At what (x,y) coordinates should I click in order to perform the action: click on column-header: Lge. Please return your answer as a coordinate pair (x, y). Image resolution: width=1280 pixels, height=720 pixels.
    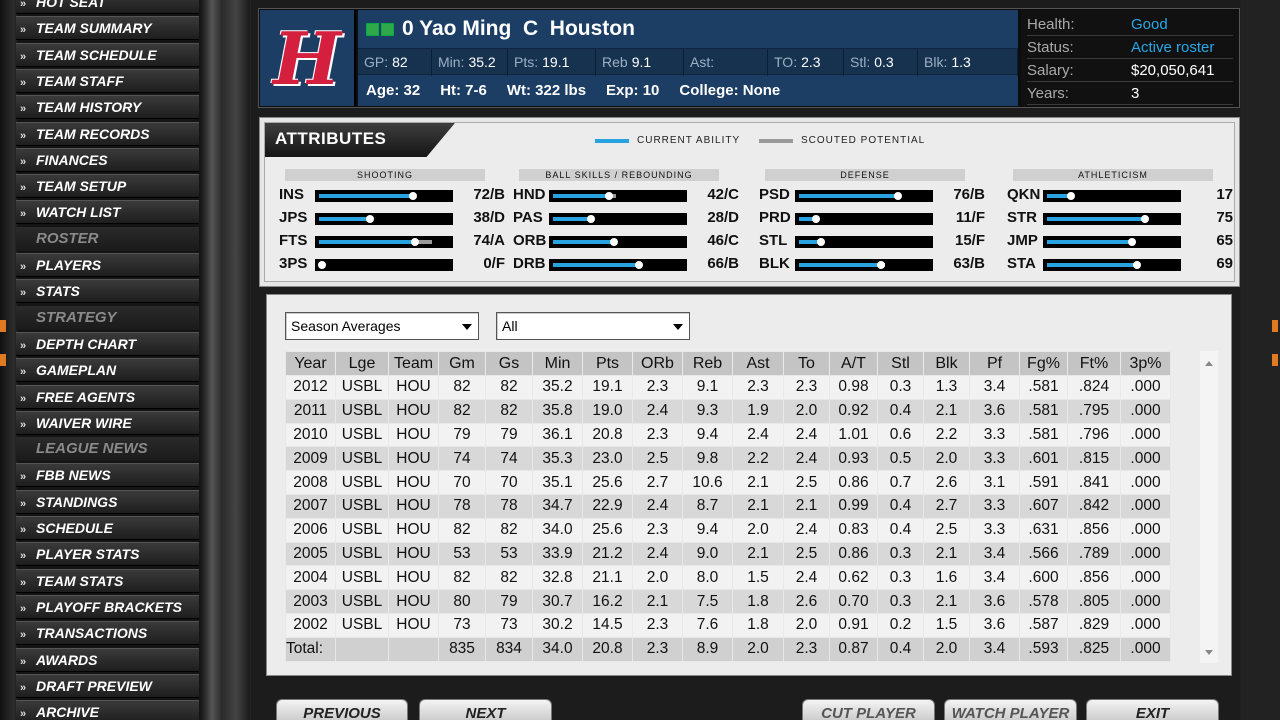
    Looking at the image, I should click on (362, 363).